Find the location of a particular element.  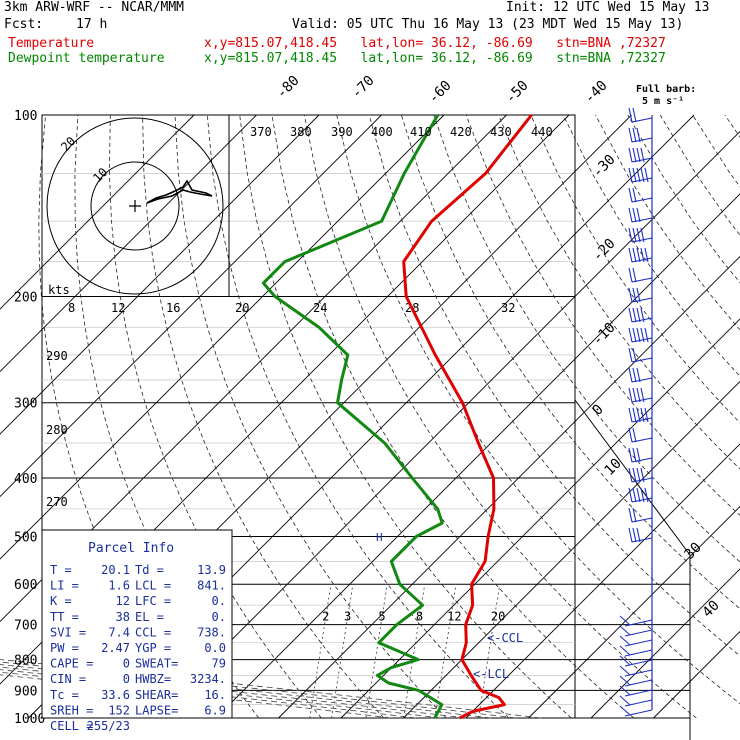

forecast-hour: 17 h is located at coordinates (92, 24).